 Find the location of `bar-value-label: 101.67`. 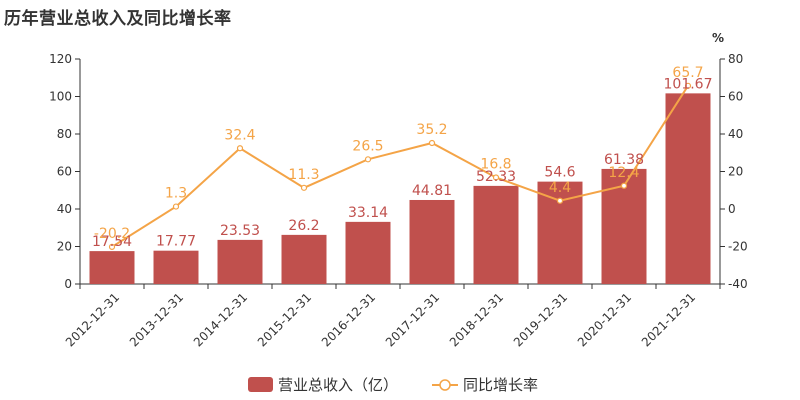

bar-value-label: 101.67 is located at coordinates (688, 84).